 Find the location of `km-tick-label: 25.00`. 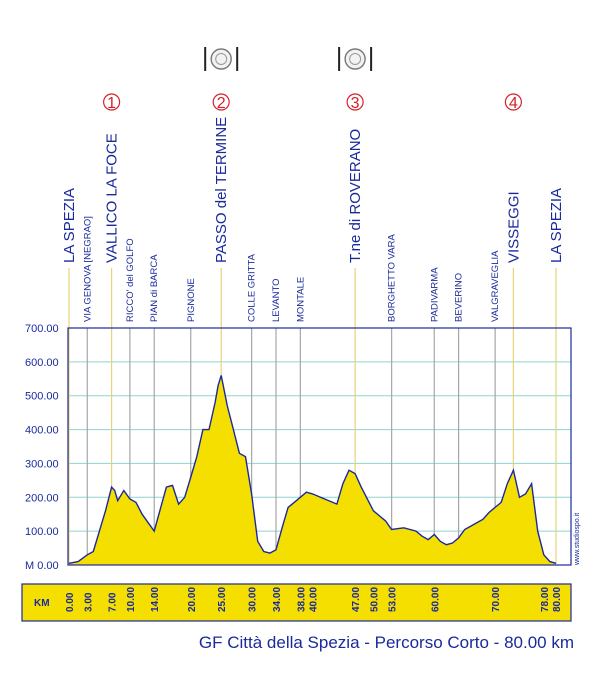

km-tick-label: 25.00 is located at coordinates (222, 599).